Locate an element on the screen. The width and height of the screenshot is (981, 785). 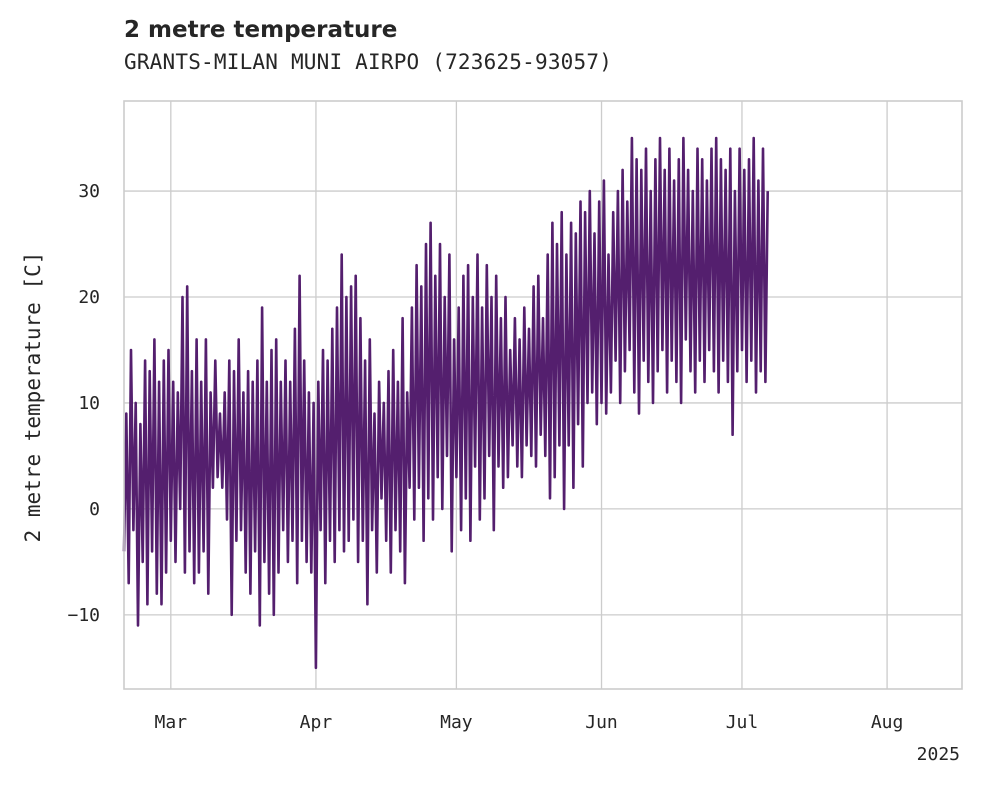
y-axis-label: 2 metre temperature [C] is located at coordinates (33, 397).